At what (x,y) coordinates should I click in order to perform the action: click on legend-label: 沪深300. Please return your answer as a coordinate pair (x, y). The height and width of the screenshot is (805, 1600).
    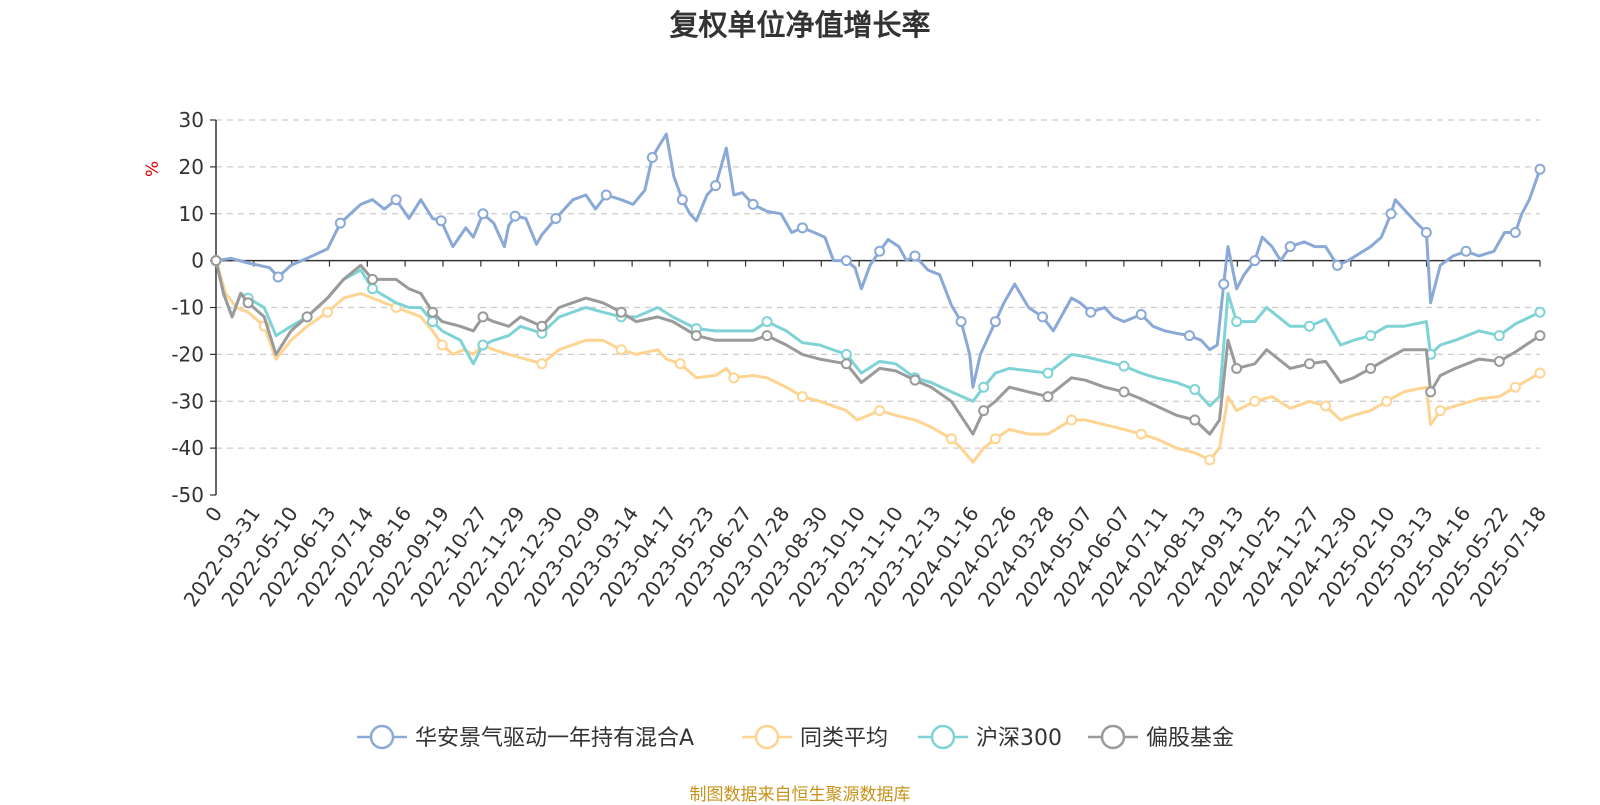
    Looking at the image, I should click on (1019, 738).